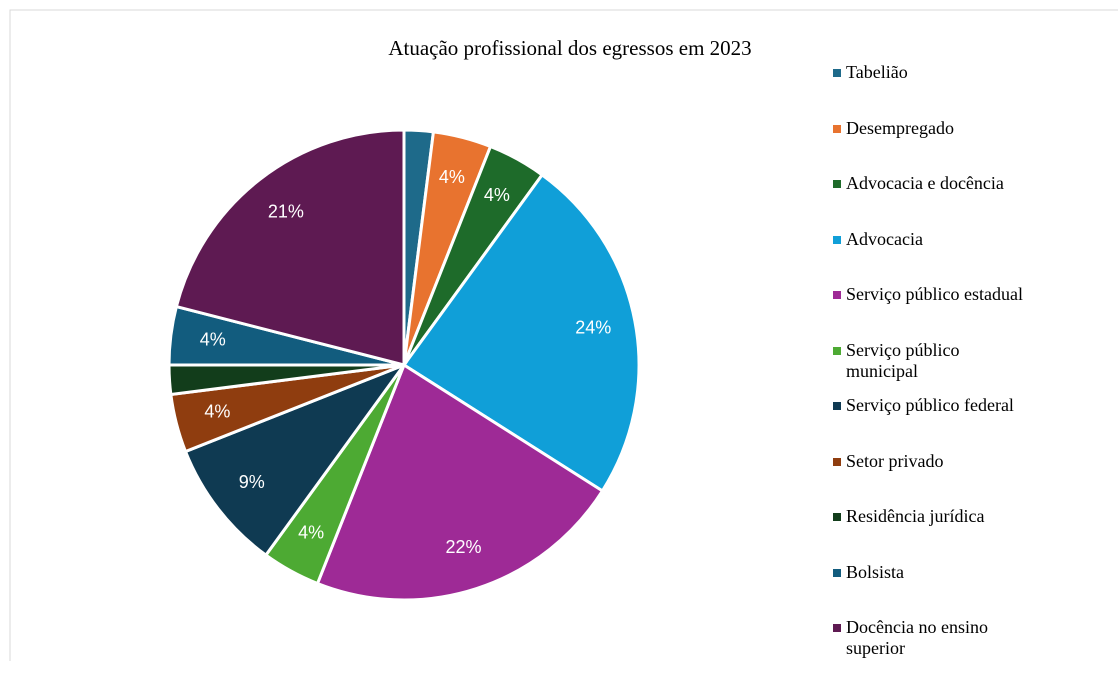  I want to click on legend-item: Serviço público municipal, so click(933, 368).